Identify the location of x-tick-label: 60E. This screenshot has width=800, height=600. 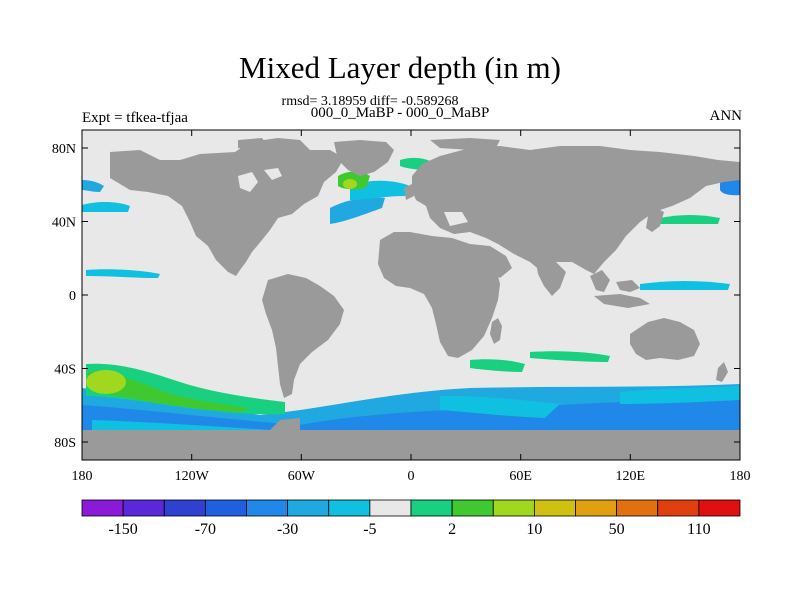
(520, 476).